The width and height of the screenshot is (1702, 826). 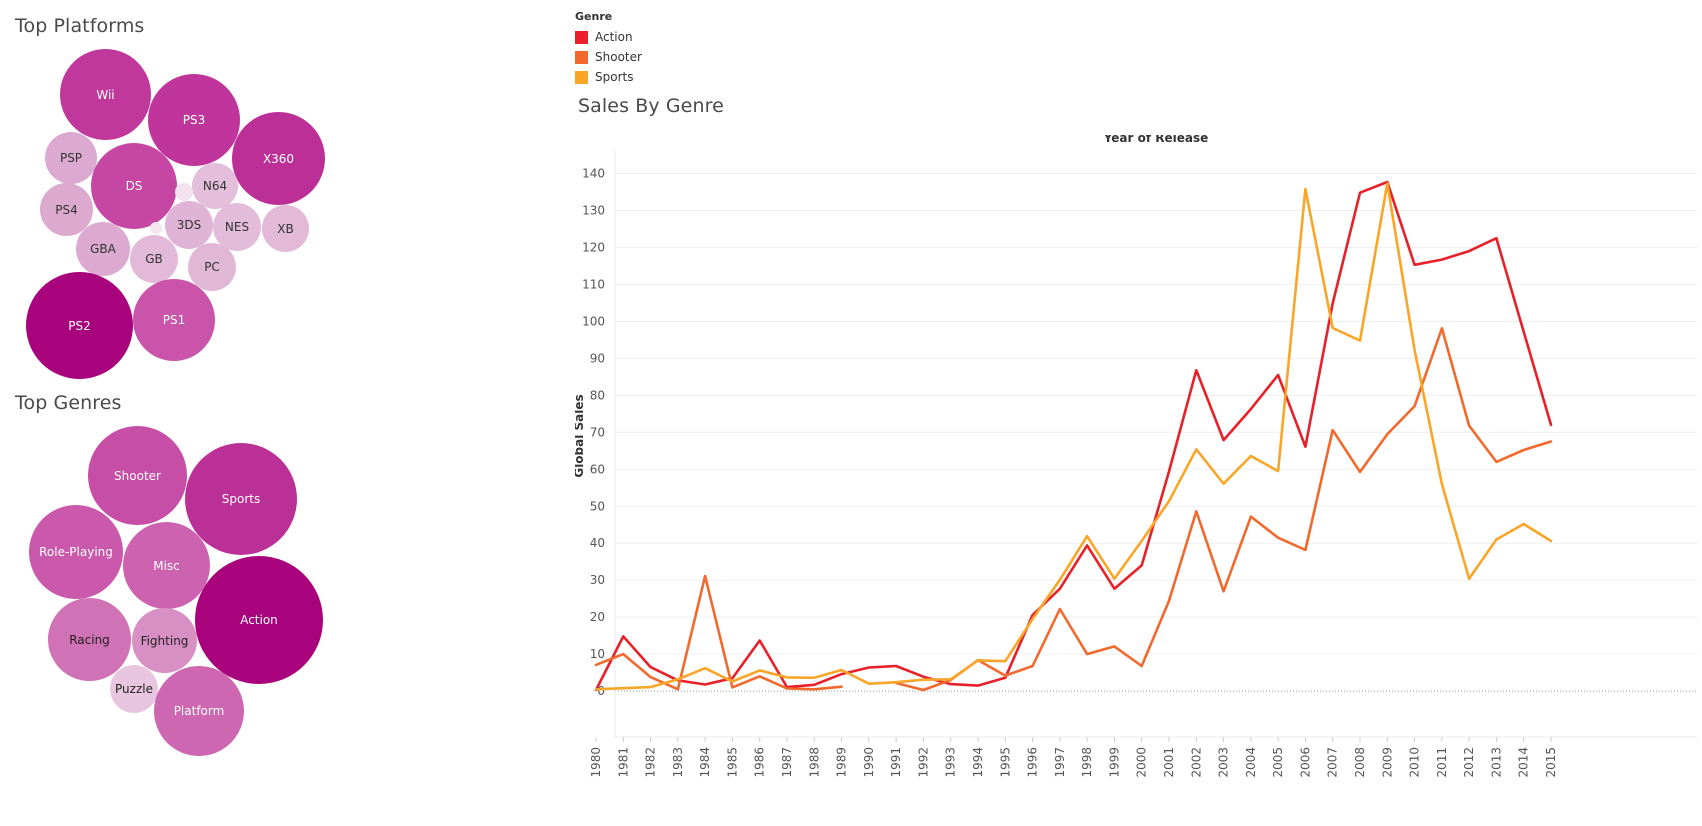 I want to click on platform-bubble-xb: XB, so click(x=285, y=228).